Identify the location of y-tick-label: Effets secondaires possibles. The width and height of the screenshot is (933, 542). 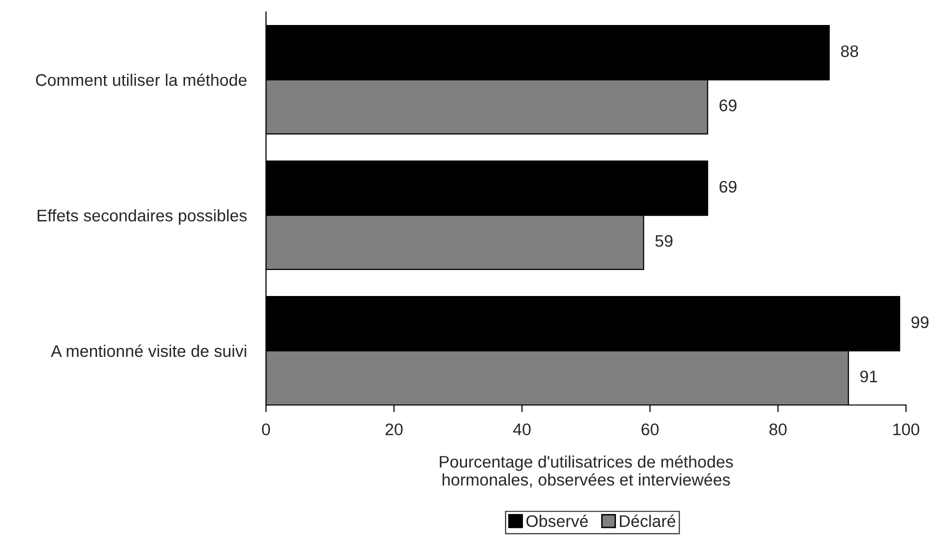
(142, 217).